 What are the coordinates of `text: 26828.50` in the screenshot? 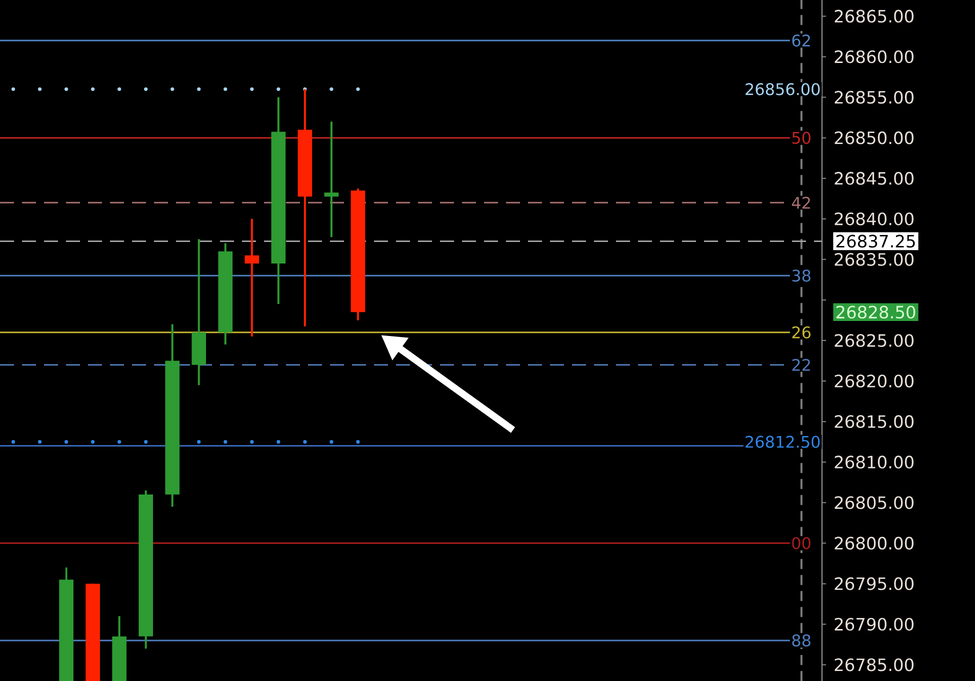 It's located at (876, 312).